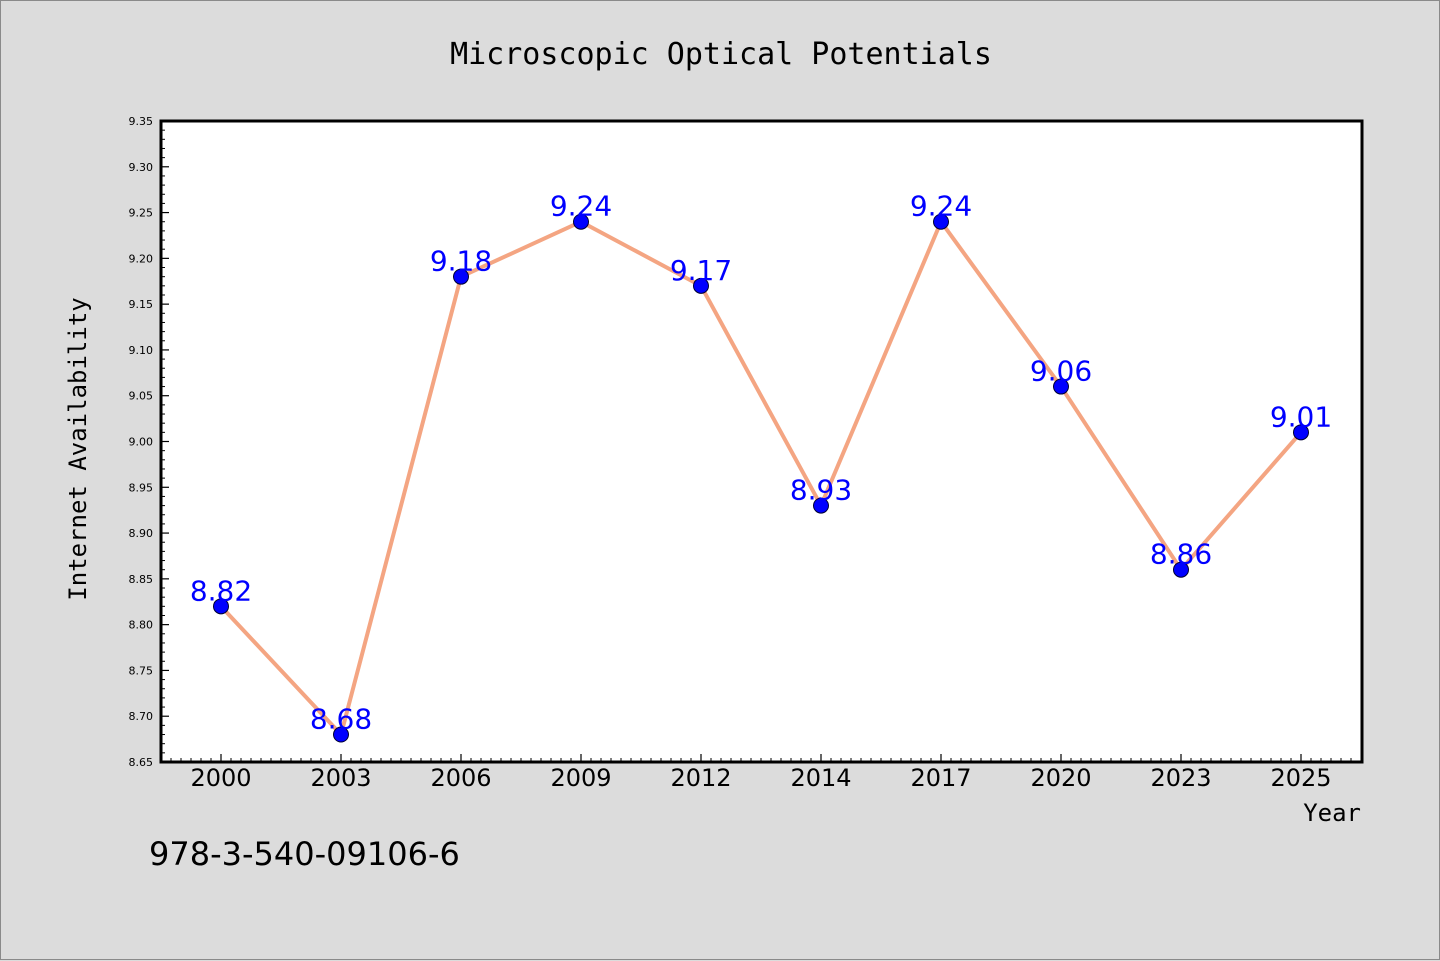 This screenshot has height=961, width=1440. Describe the element at coordinates (141, 716) in the screenshot. I see `y-tick-label: 8.70` at that location.